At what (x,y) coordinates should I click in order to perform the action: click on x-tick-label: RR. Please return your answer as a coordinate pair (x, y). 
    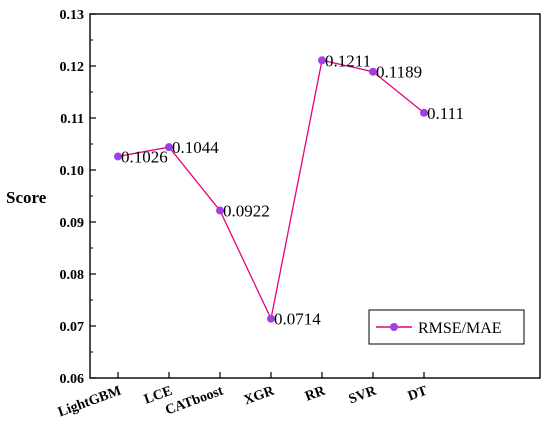
    Looking at the image, I should click on (315, 393).